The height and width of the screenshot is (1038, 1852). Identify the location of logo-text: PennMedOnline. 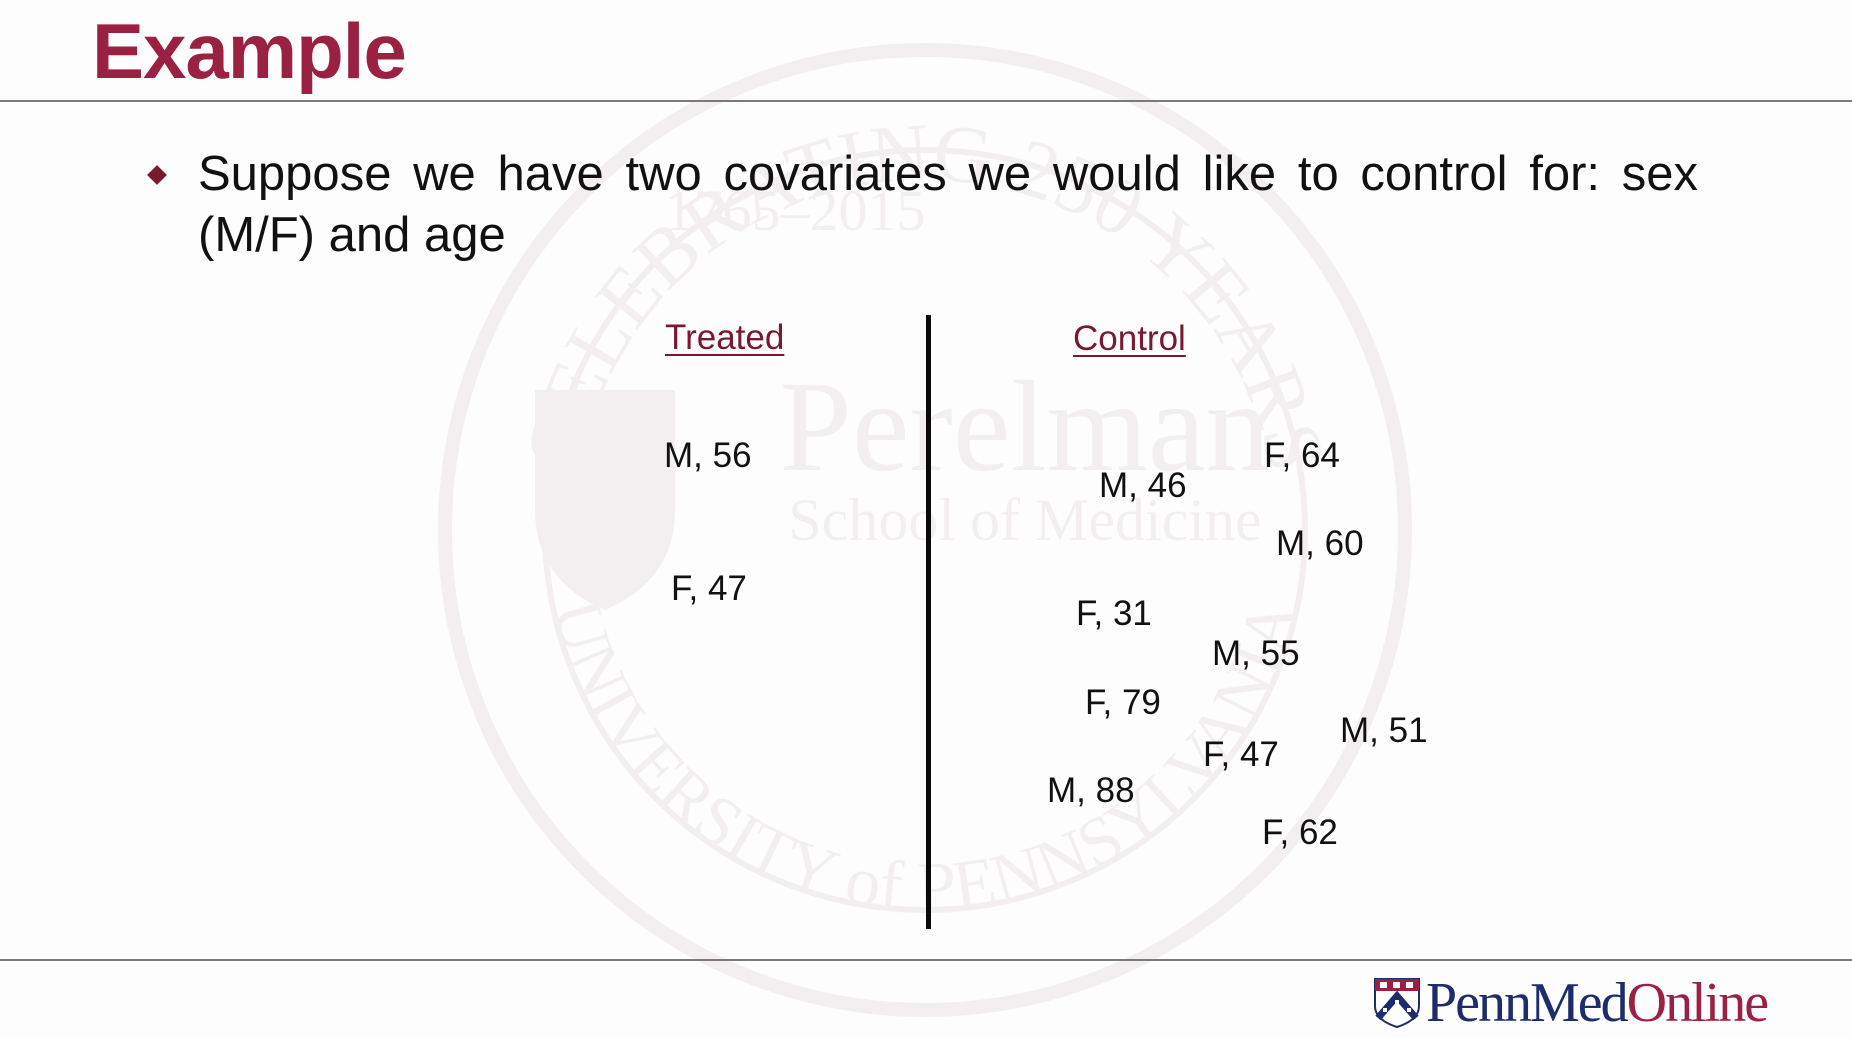
(1597, 1003).